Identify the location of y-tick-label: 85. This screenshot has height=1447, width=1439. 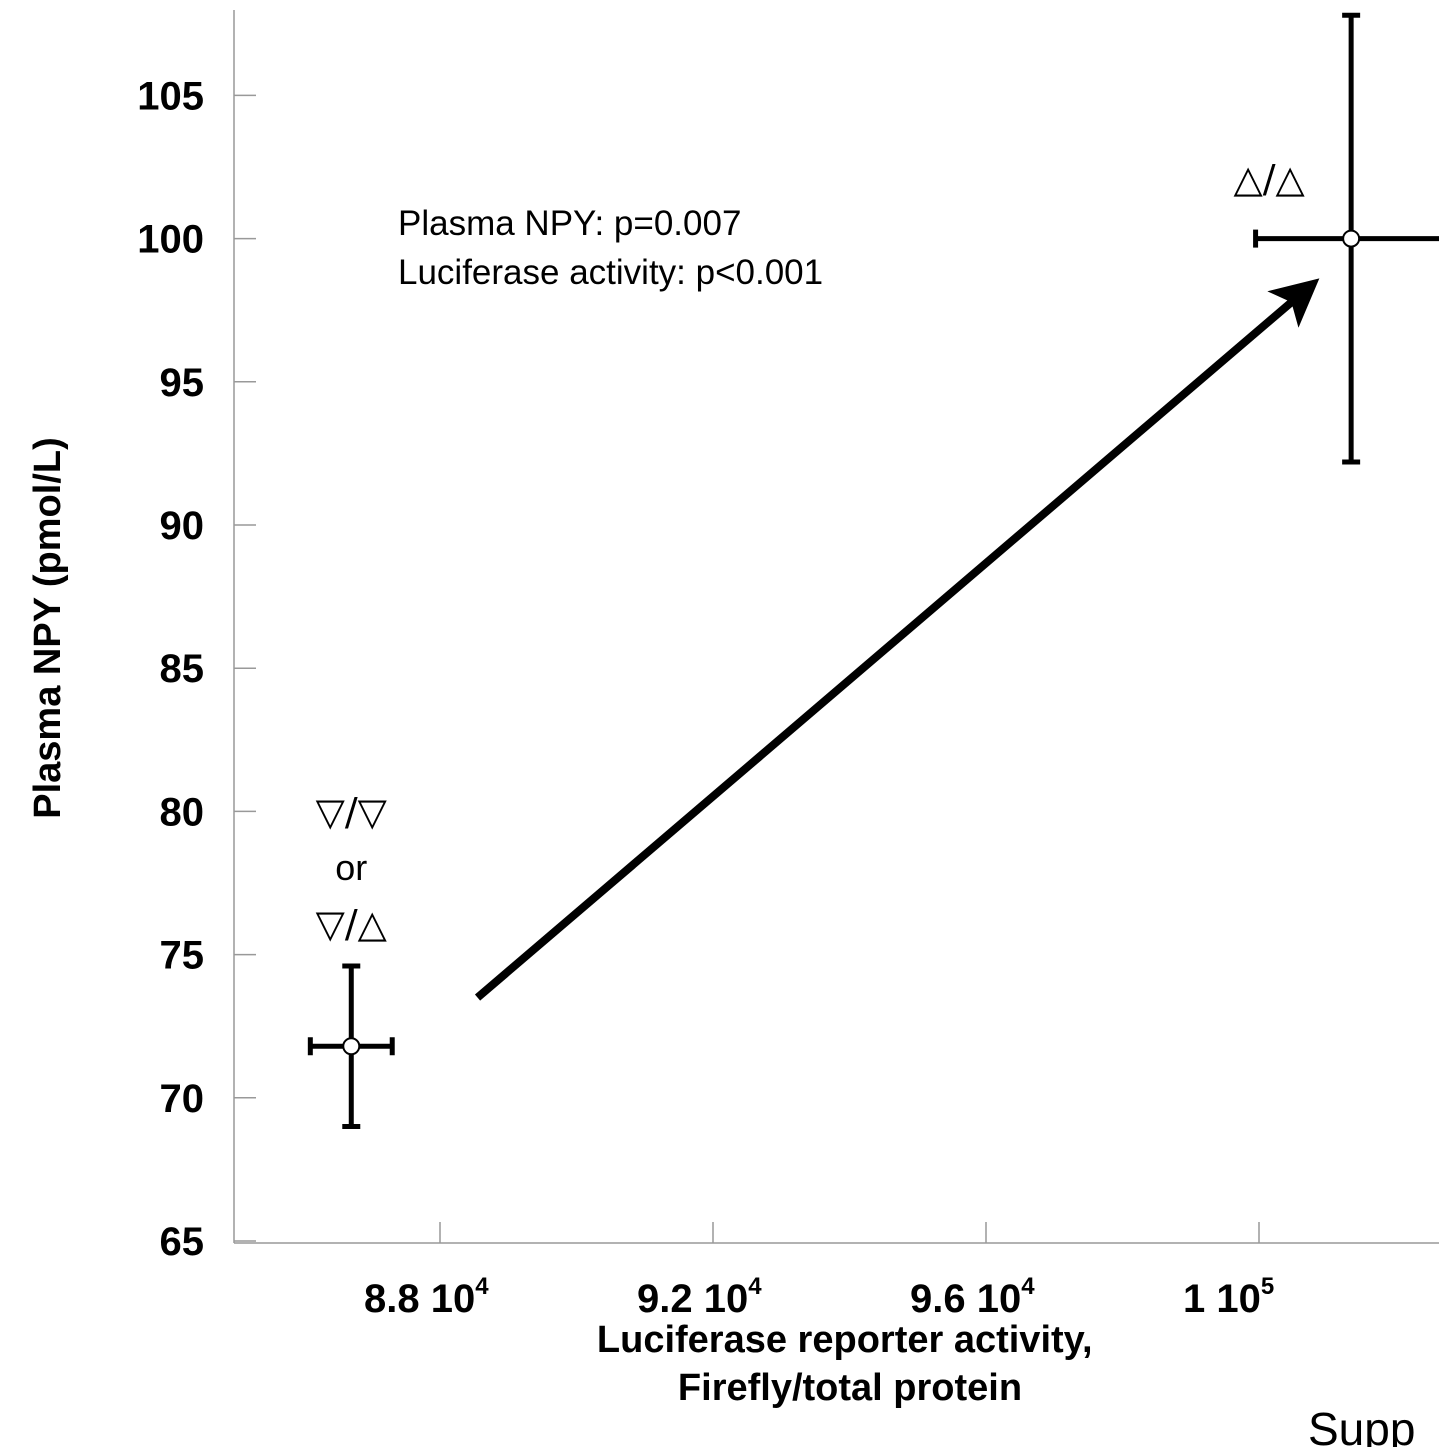
(182, 669).